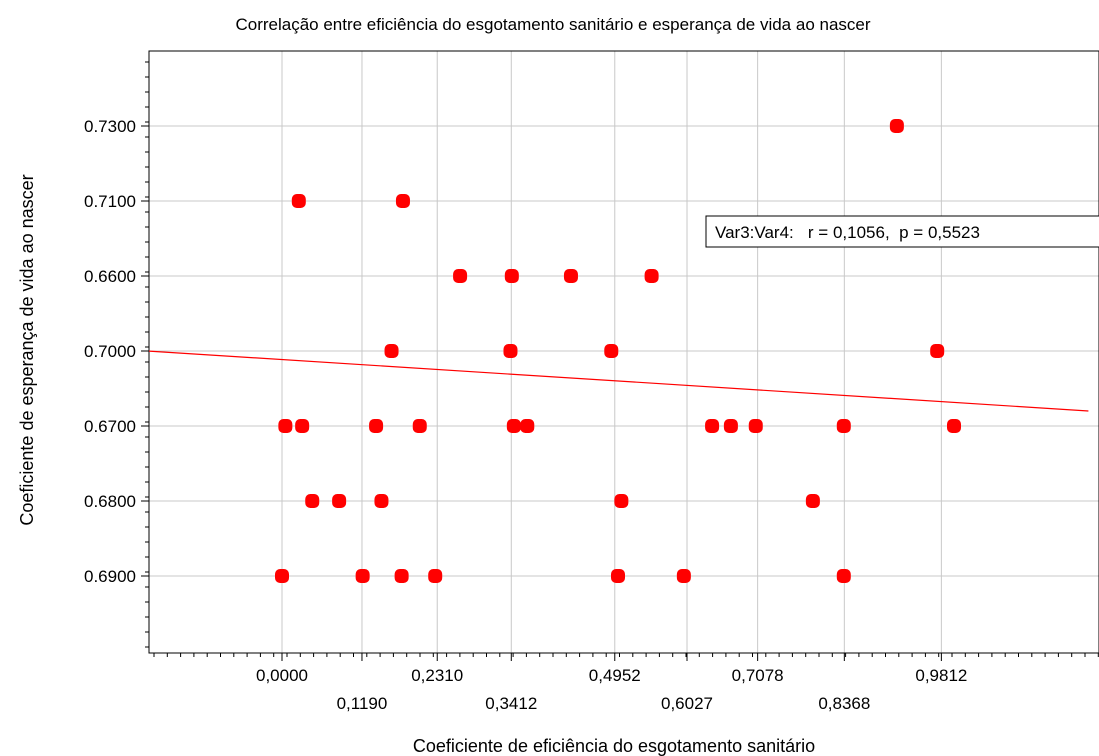 This screenshot has width=1099, height=756. What do you see at coordinates (758, 675) in the screenshot?
I see `x-tick-label: 0,7078` at bounding box center [758, 675].